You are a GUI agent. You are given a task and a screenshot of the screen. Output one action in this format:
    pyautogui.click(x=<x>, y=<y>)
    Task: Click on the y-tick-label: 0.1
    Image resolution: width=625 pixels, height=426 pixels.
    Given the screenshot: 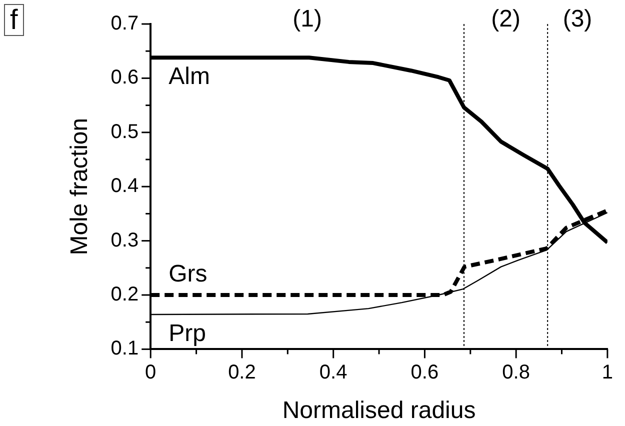 What is the action you would take?
    pyautogui.click(x=124, y=349)
    